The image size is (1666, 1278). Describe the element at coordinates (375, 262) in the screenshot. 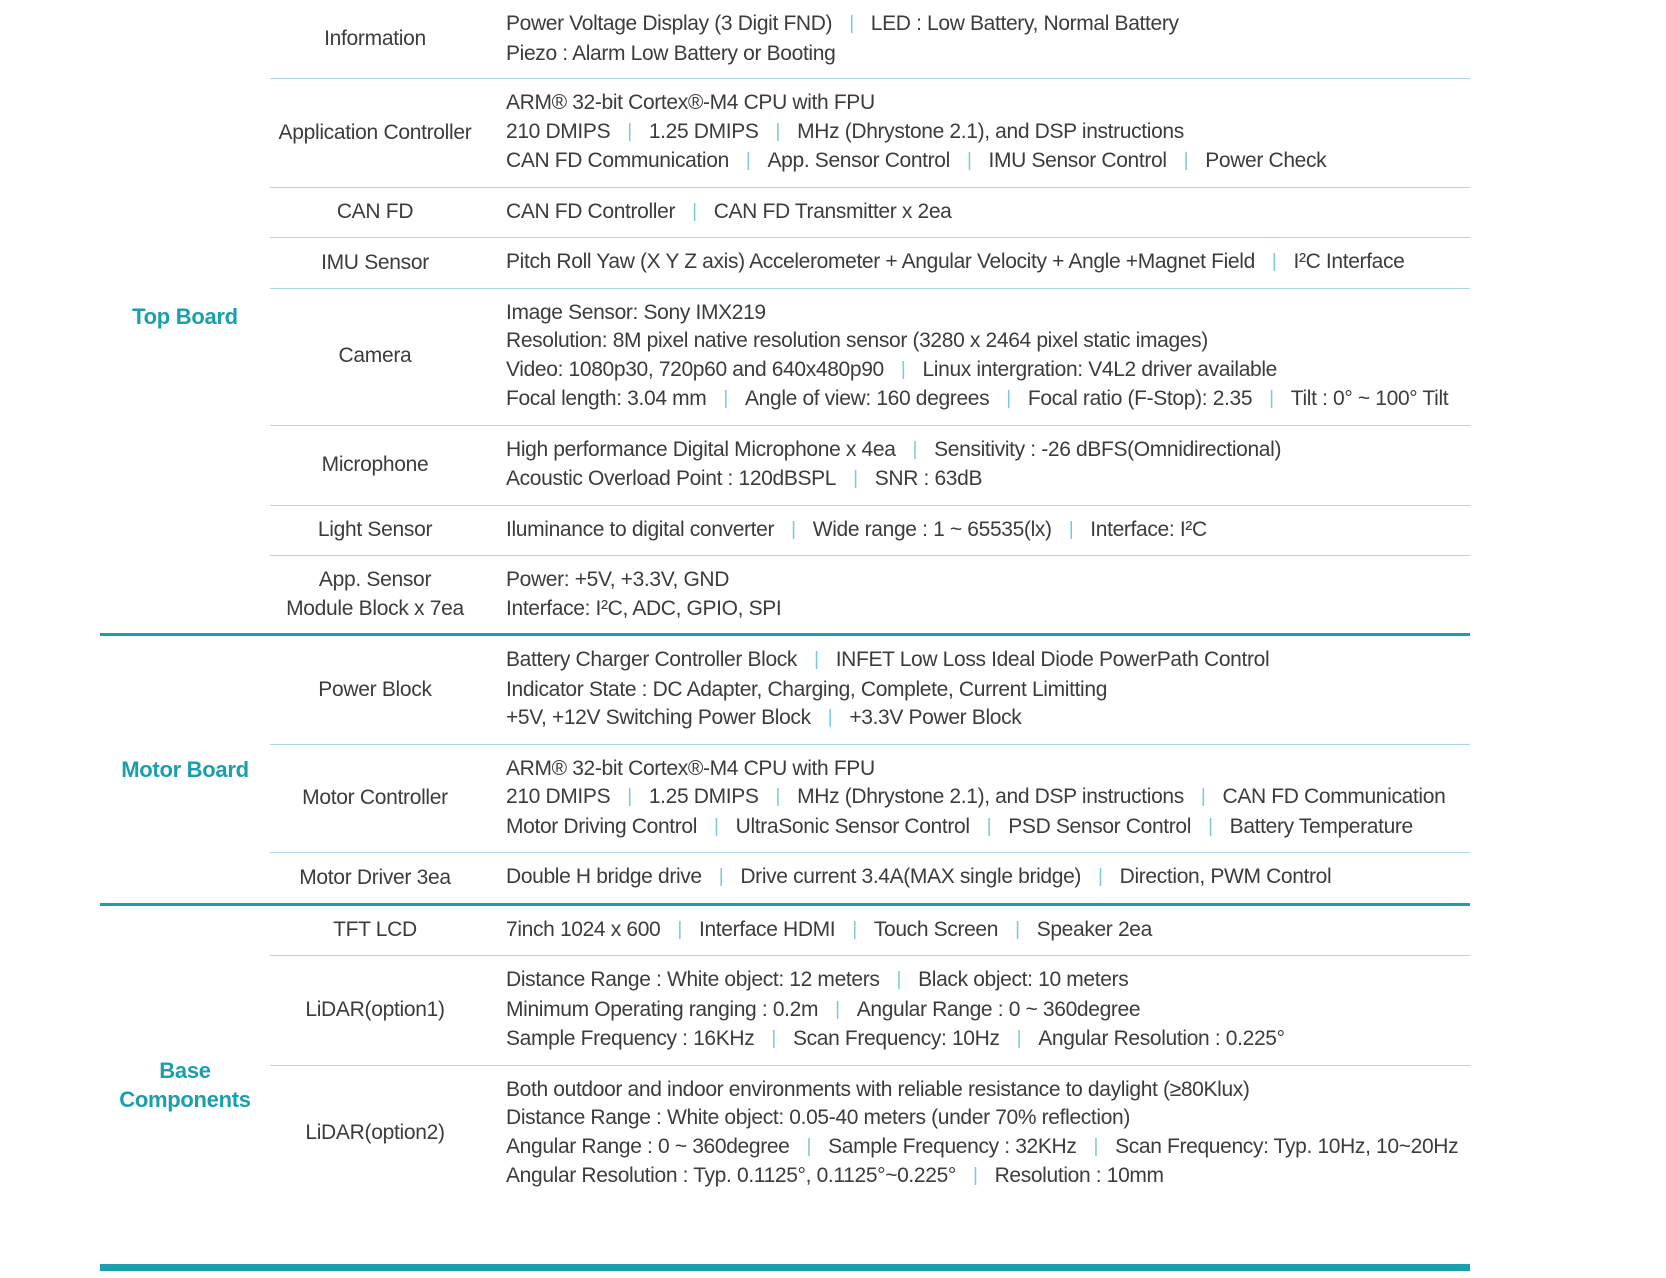

I see `row-label-imu-sensor: IMU Sensor` at that location.